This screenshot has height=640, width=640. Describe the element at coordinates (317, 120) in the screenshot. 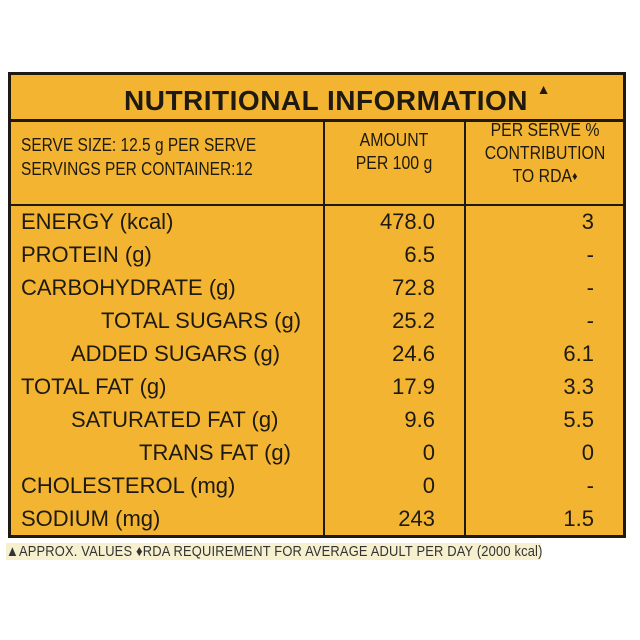

I see `header-rule` at that location.